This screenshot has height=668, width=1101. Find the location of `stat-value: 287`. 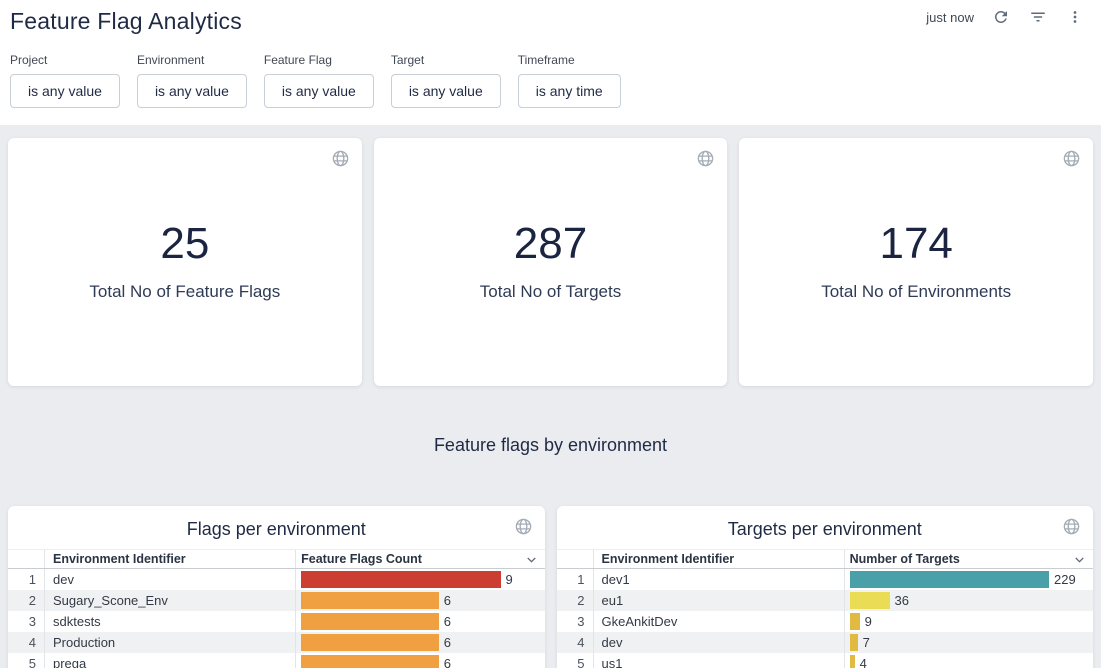

stat-value: 287 is located at coordinates (550, 243).